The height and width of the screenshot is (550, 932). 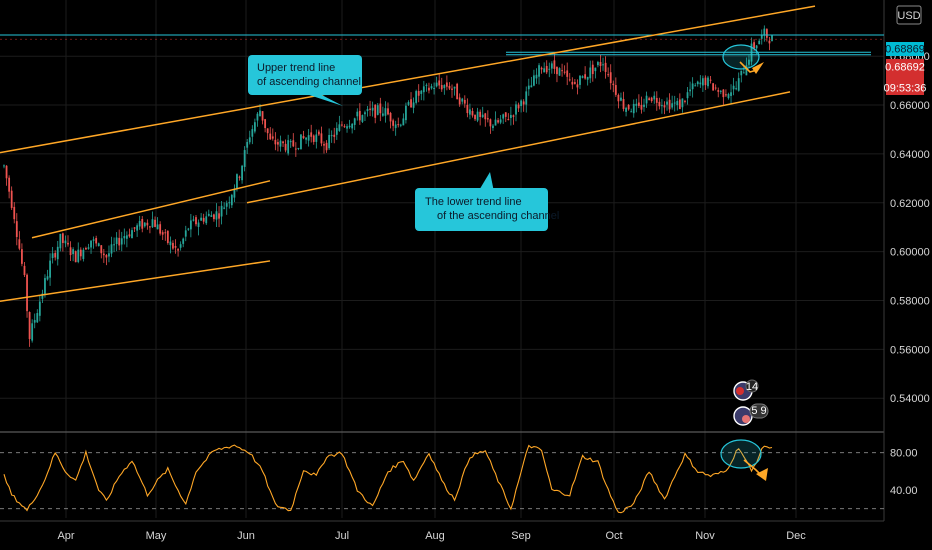 What do you see at coordinates (910, 106) in the screenshot?
I see `price-tick-label: 0.66000` at bounding box center [910, 106].